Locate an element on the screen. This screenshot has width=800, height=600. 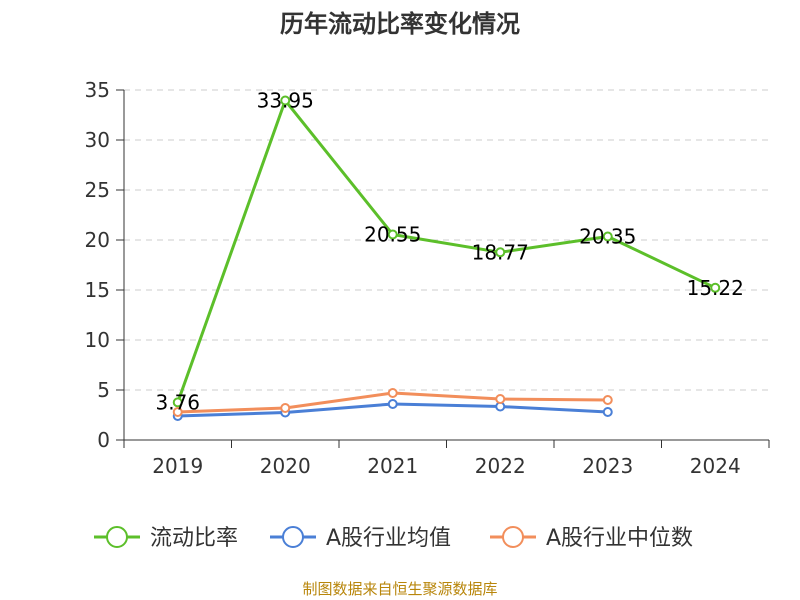
data-label: 18.77 is located at coordinates (500, 252).